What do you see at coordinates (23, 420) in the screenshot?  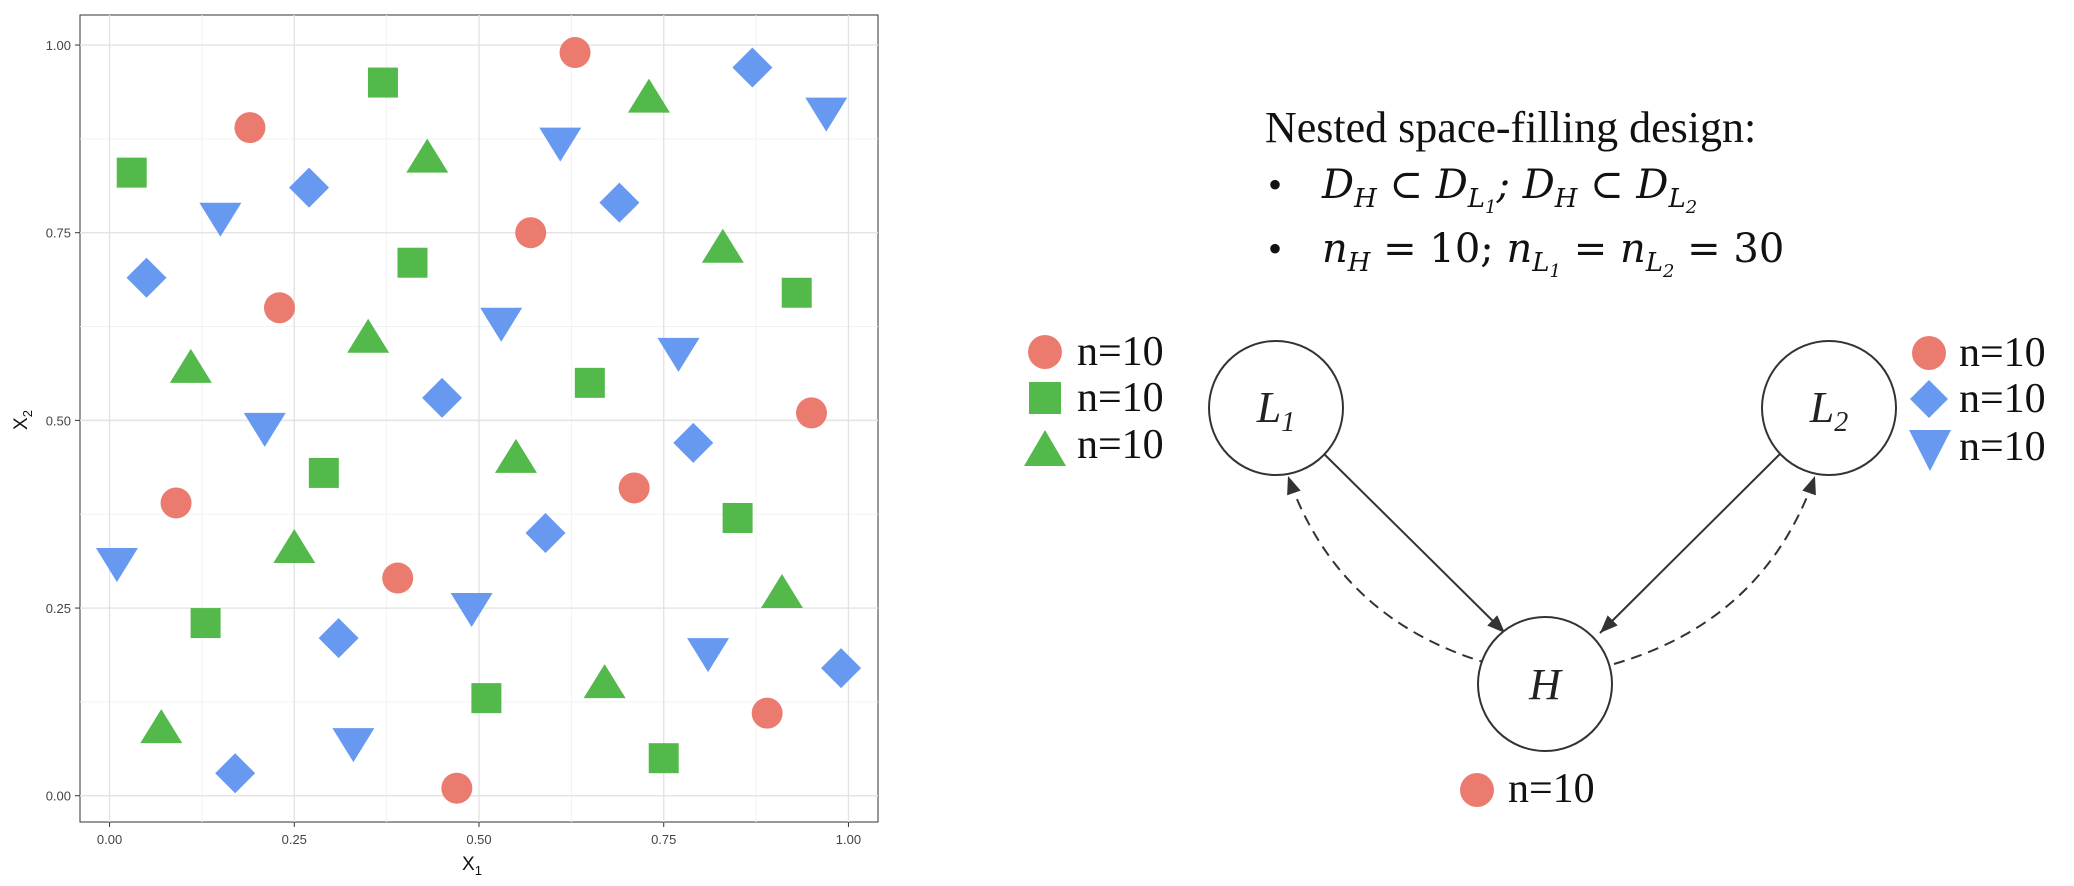 I see `y-axis-label: X2` at bounding box center [23, 420].